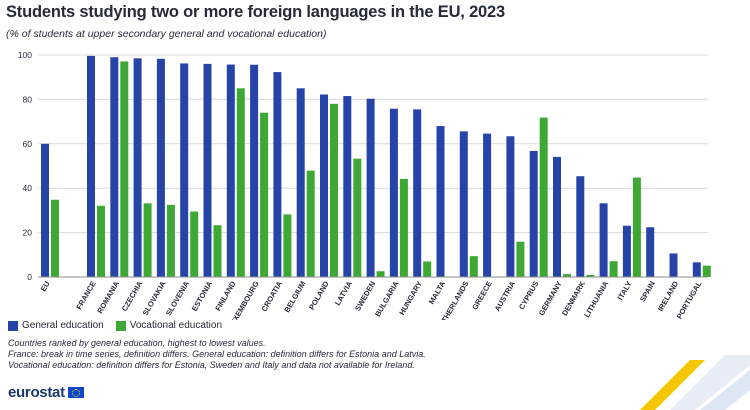 This screenshot has width=750, height=410. I want to click on x-tick-label: BELGIUM, so click(294, 297).